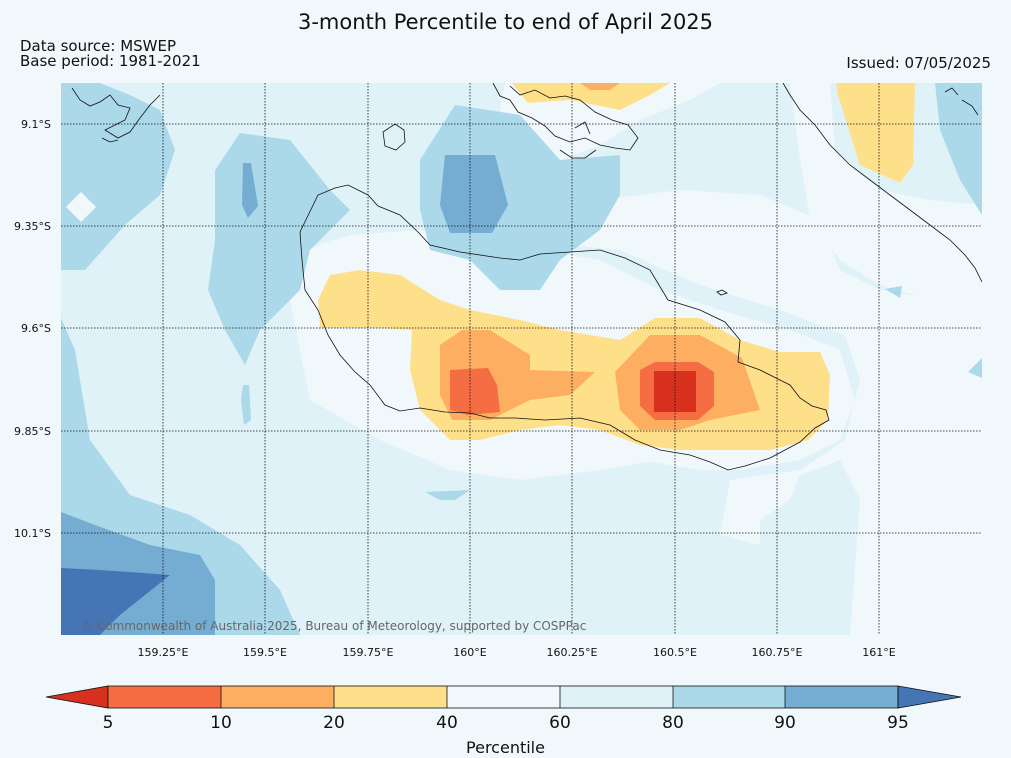 This screenshot has width=1011, height=758. What do you see at coordinates (572, 652) in the screenshot?
I see `lon-label: 160.25°E` at bounding box center [572, 652].